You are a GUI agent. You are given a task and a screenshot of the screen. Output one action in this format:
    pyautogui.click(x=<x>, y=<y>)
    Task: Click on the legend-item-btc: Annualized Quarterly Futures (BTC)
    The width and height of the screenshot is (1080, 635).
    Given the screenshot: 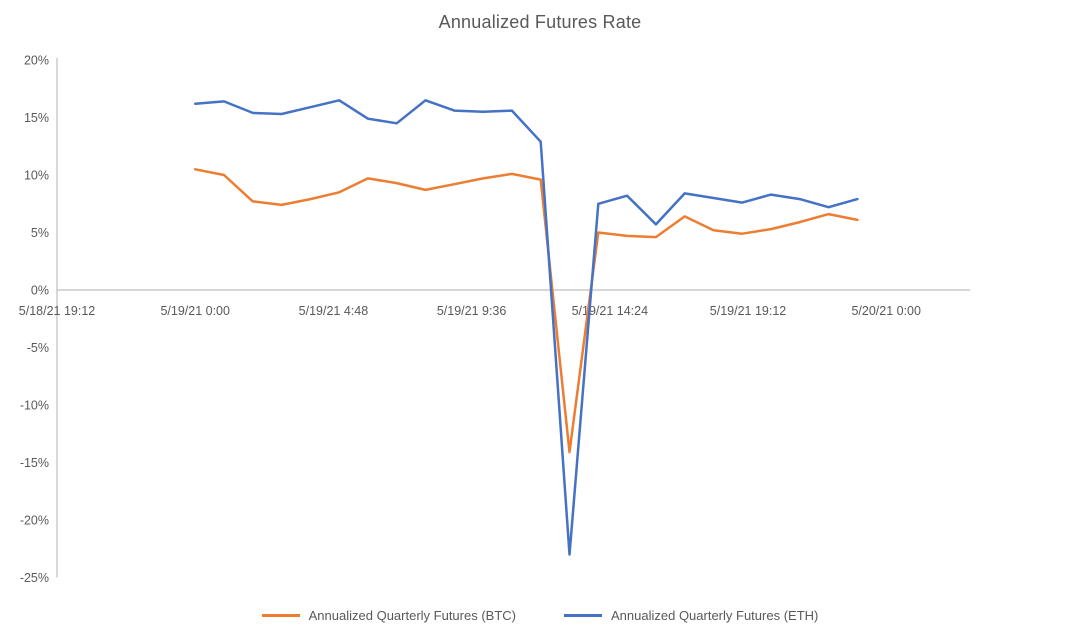 What is the action you would take?
    pyautogui.click(x=388, y=615)
    